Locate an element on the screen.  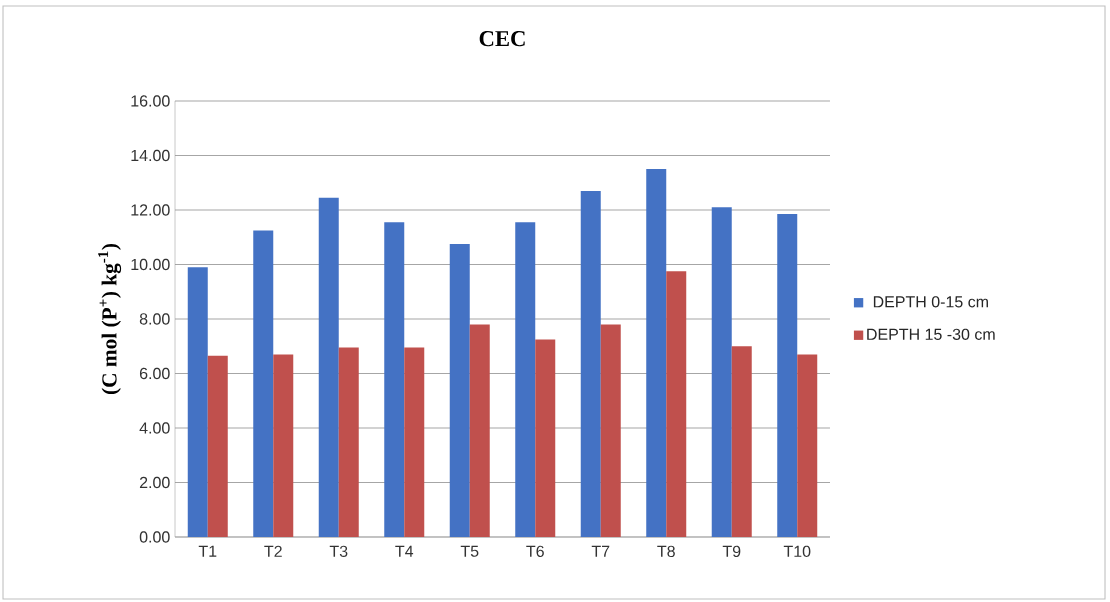
y-tick-label: 6.00 is located at coordinates (154, 373).